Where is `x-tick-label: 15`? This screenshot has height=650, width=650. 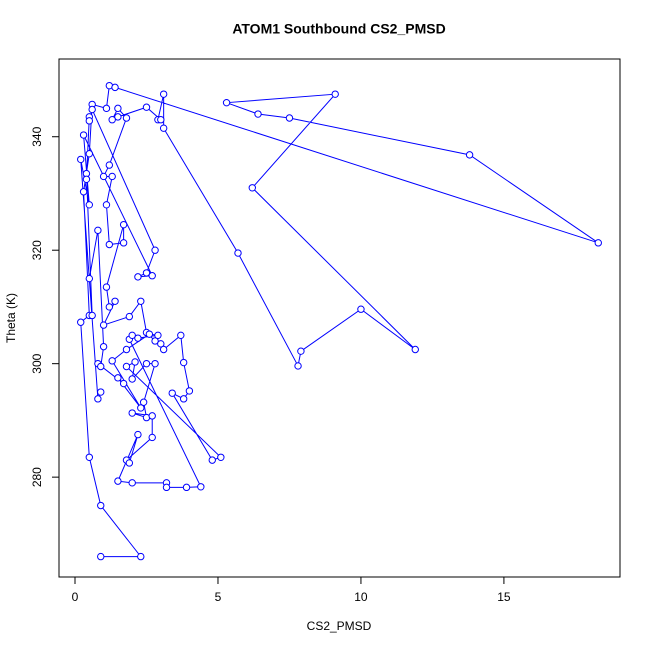
x-tick-label: 15 is located at coordinates (504, 597).